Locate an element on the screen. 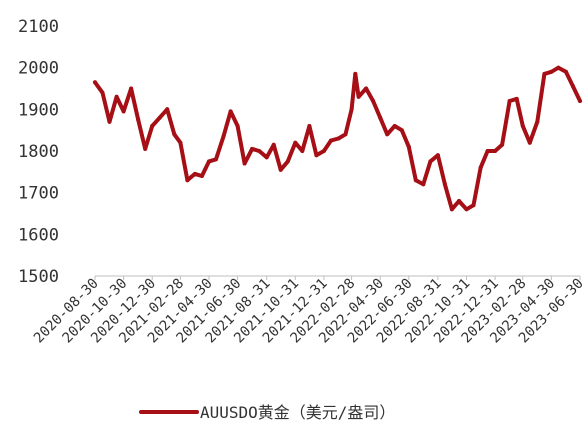 The image size is (584, 430). y-tick-label: 2000 is located at coordinates (38, 69).